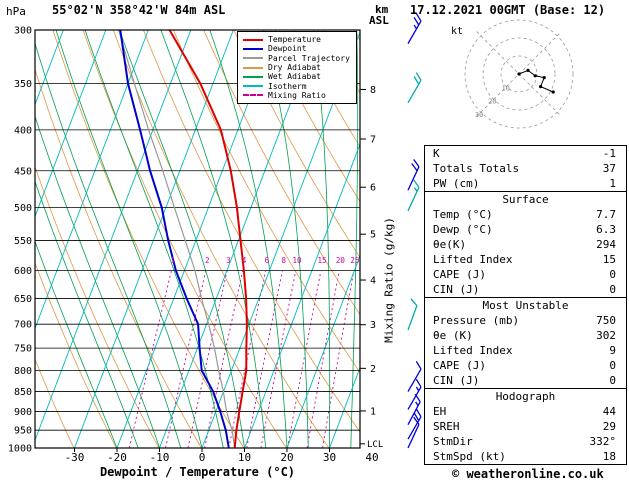 The height and width of the screenshot is (486, 629). Describe the element at coordinates (525, 274) in the screenshot. I see `stats-row: CAPE (J) 0` at that location.